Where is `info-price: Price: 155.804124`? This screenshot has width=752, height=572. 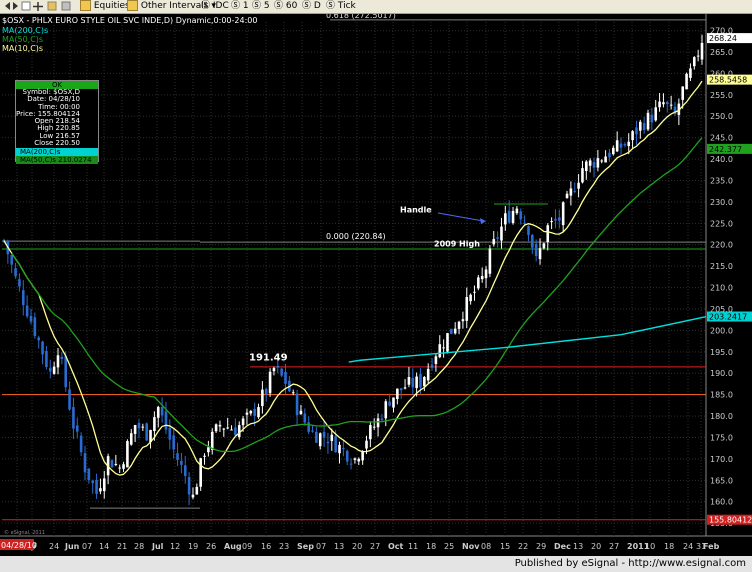 info-price: Price: 155.804124 is located at coordinates (48, 113).